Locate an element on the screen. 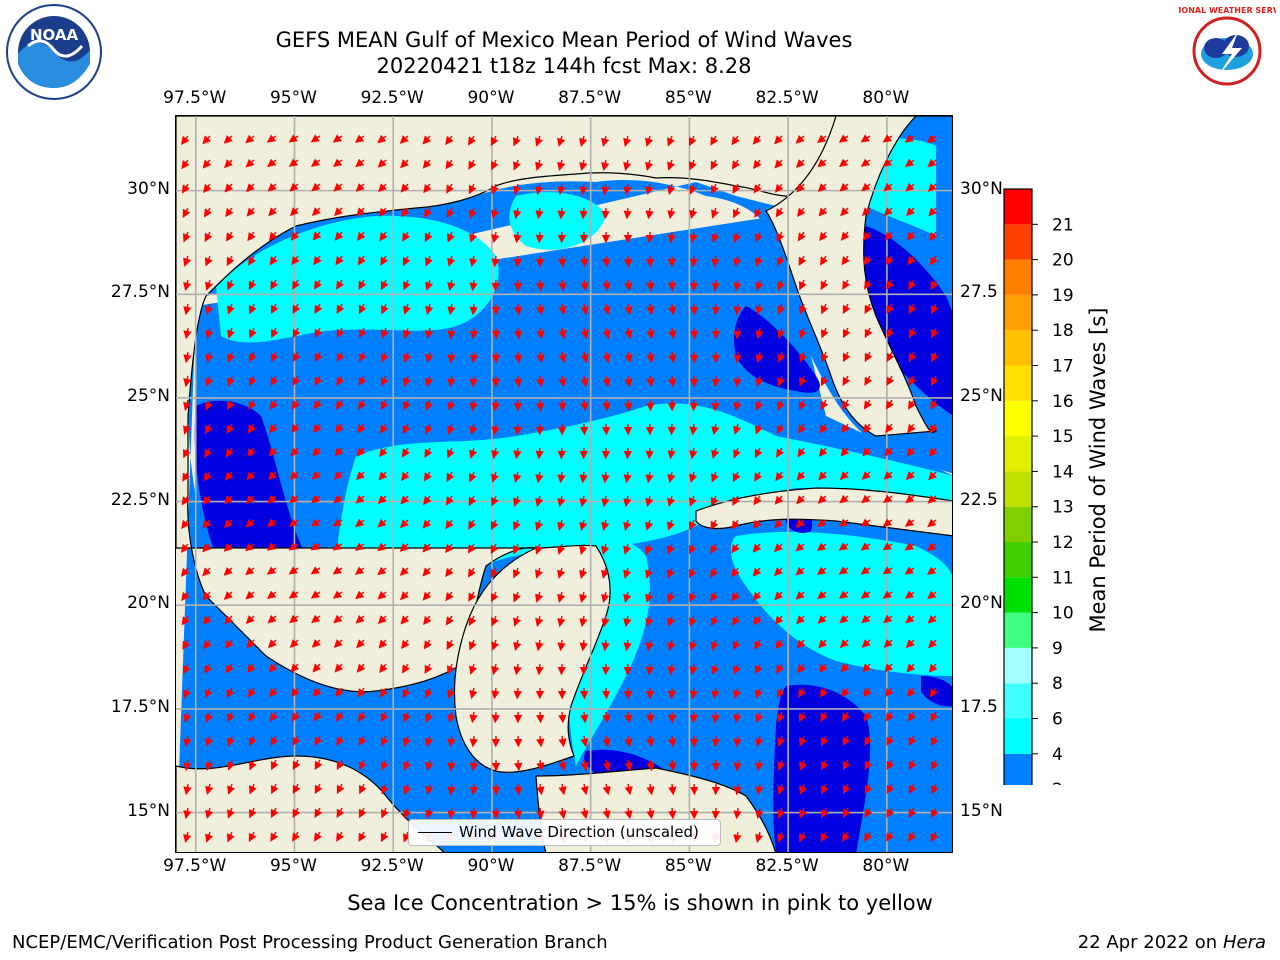 The width and height of the screenshot is (1280, 960). colorbar-label: Mean Period of Wind Waves [s] is located at coordinates (1098, 470).